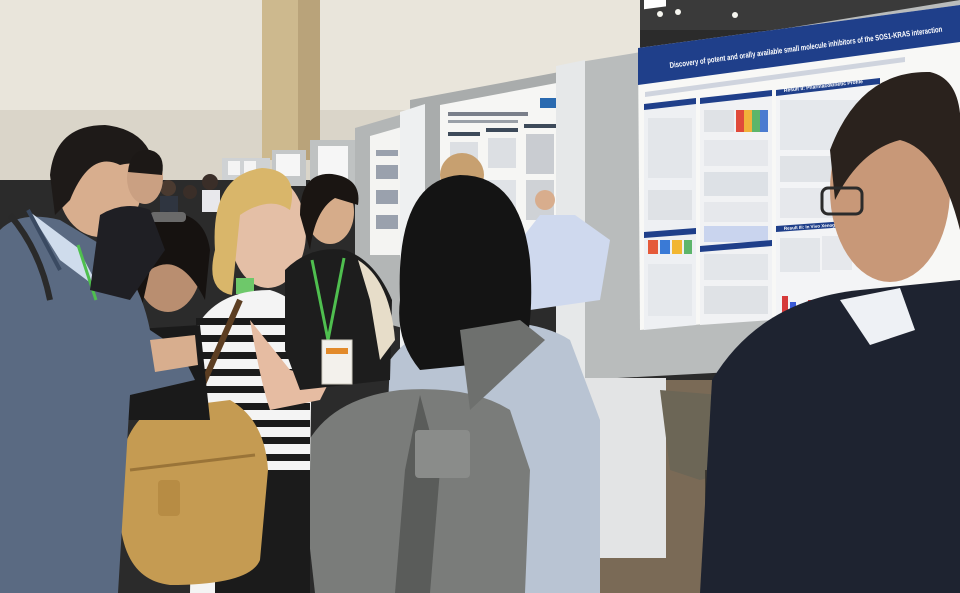 Image resolution: width=960 pixels, height=593 pixels. Describe the element at coordinates (340, 281) in the screenshot. I see `person-woman-lanyard` at that location.